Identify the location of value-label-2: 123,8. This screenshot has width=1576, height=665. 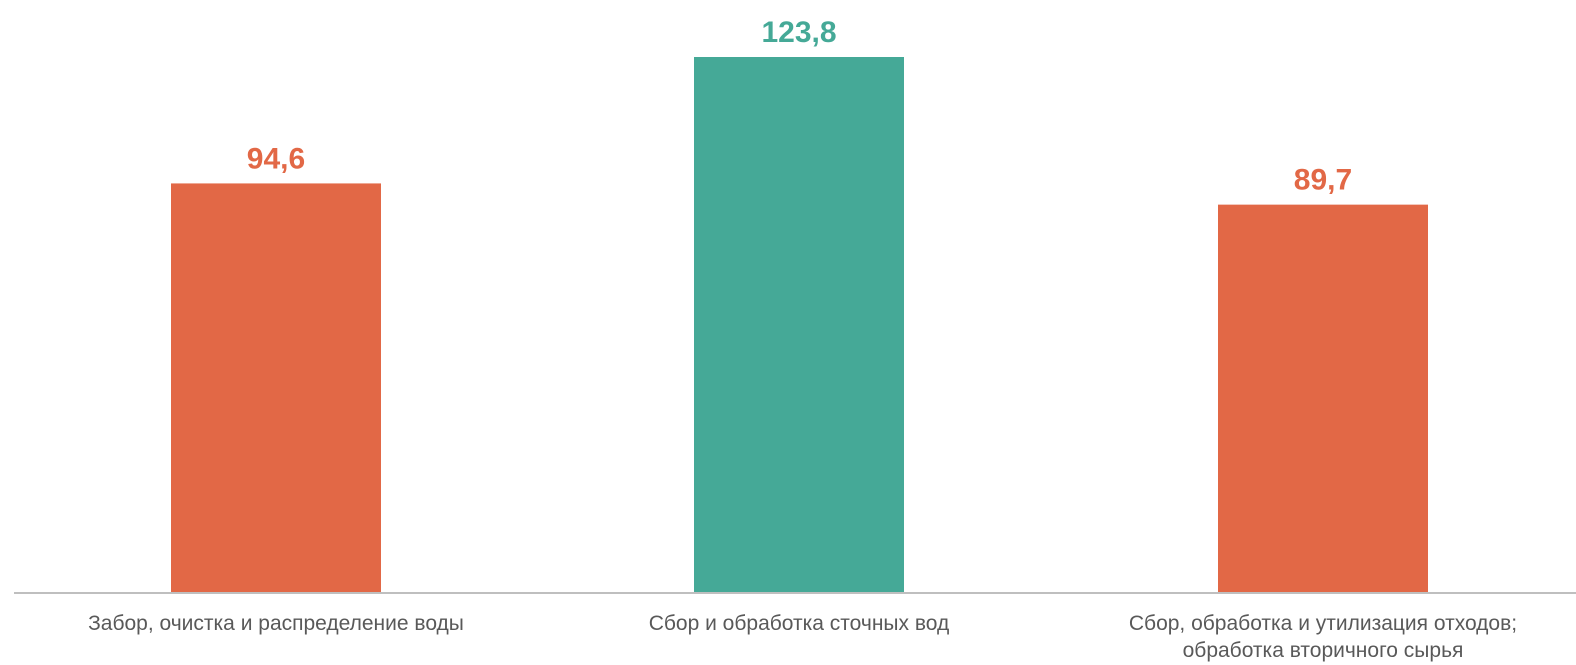
(798, 32).